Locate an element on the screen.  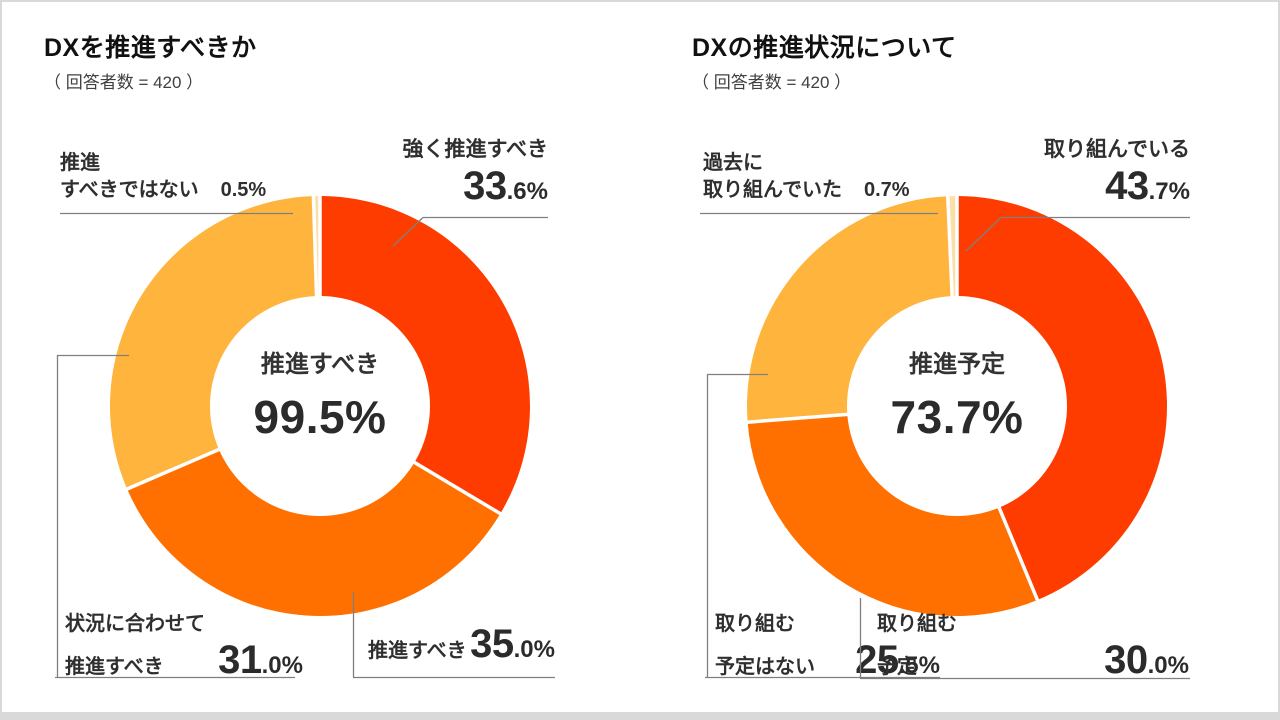
right-donut-center: 推進予定 73.7% is located at coordinates (957, 397).